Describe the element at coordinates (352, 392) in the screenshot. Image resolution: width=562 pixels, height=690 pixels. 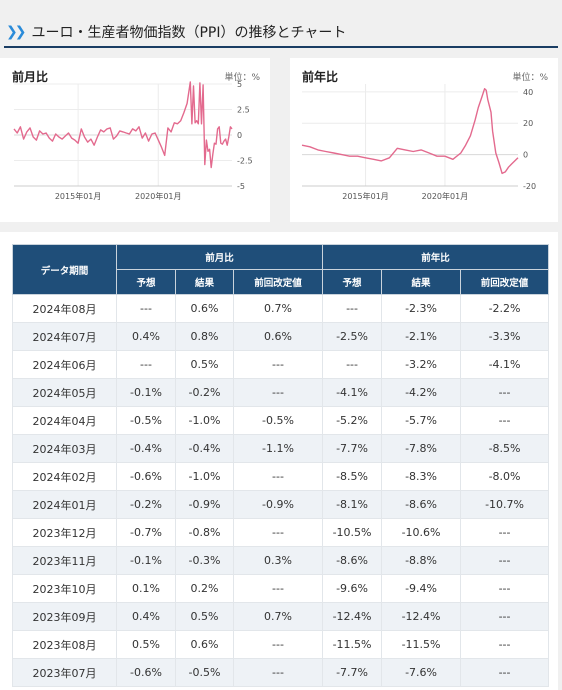
I see `cell-yoy-forecast: -4.1%` at that location.